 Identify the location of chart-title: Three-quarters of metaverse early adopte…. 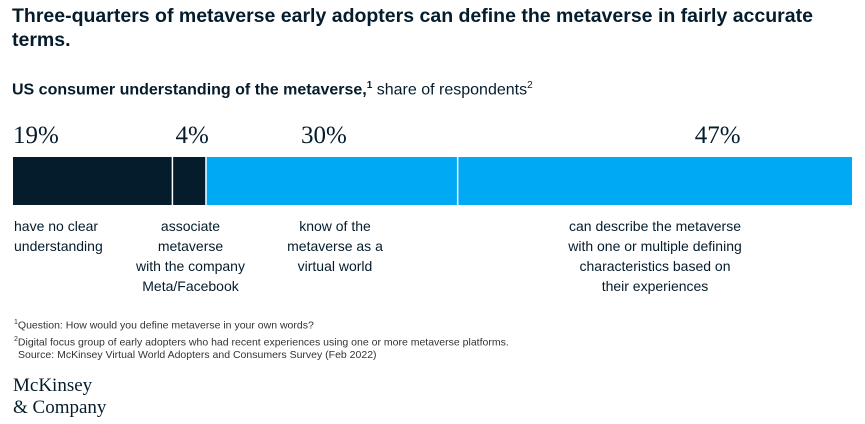
(412, 28).